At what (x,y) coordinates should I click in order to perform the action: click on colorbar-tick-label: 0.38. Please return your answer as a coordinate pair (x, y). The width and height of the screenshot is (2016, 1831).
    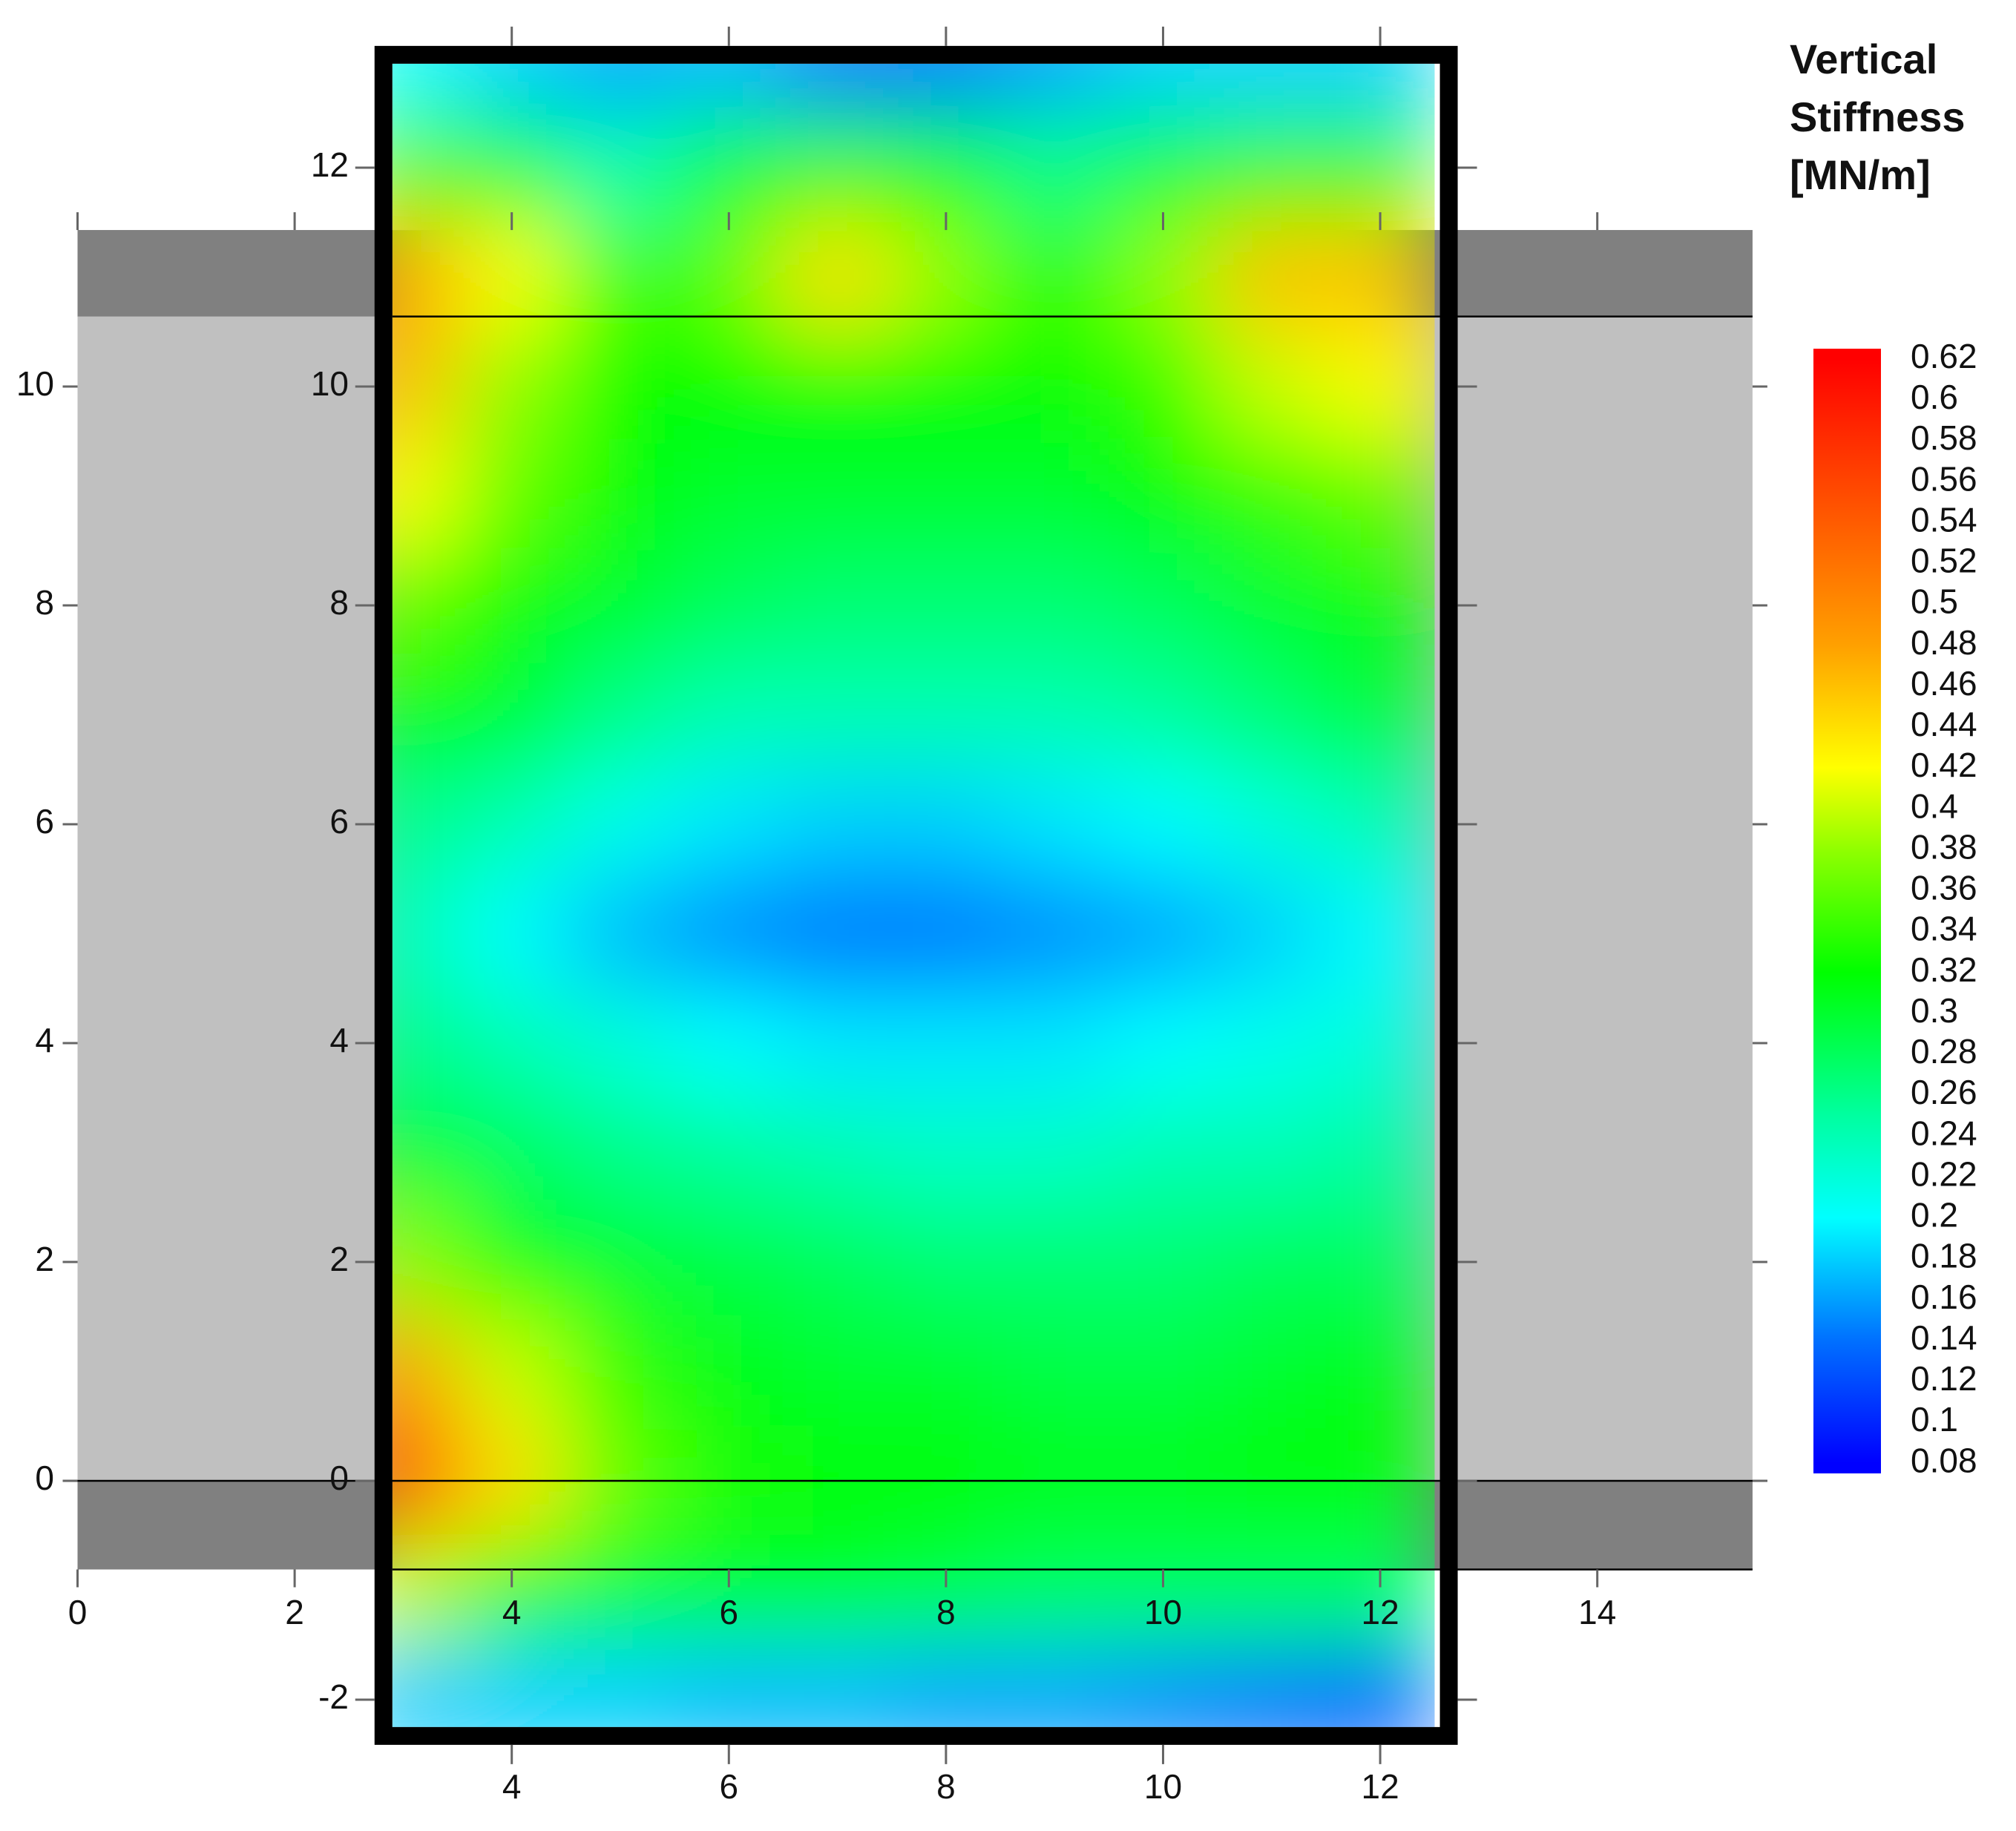
    Looking at the image, I should click on (1944, 847).